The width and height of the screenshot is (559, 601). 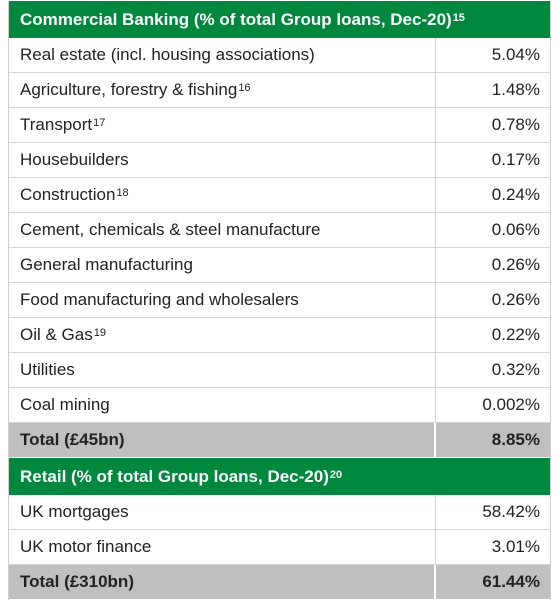 I want to click on table-row: Oil & Gas 19 0.22%, so click(x=279, y=335).